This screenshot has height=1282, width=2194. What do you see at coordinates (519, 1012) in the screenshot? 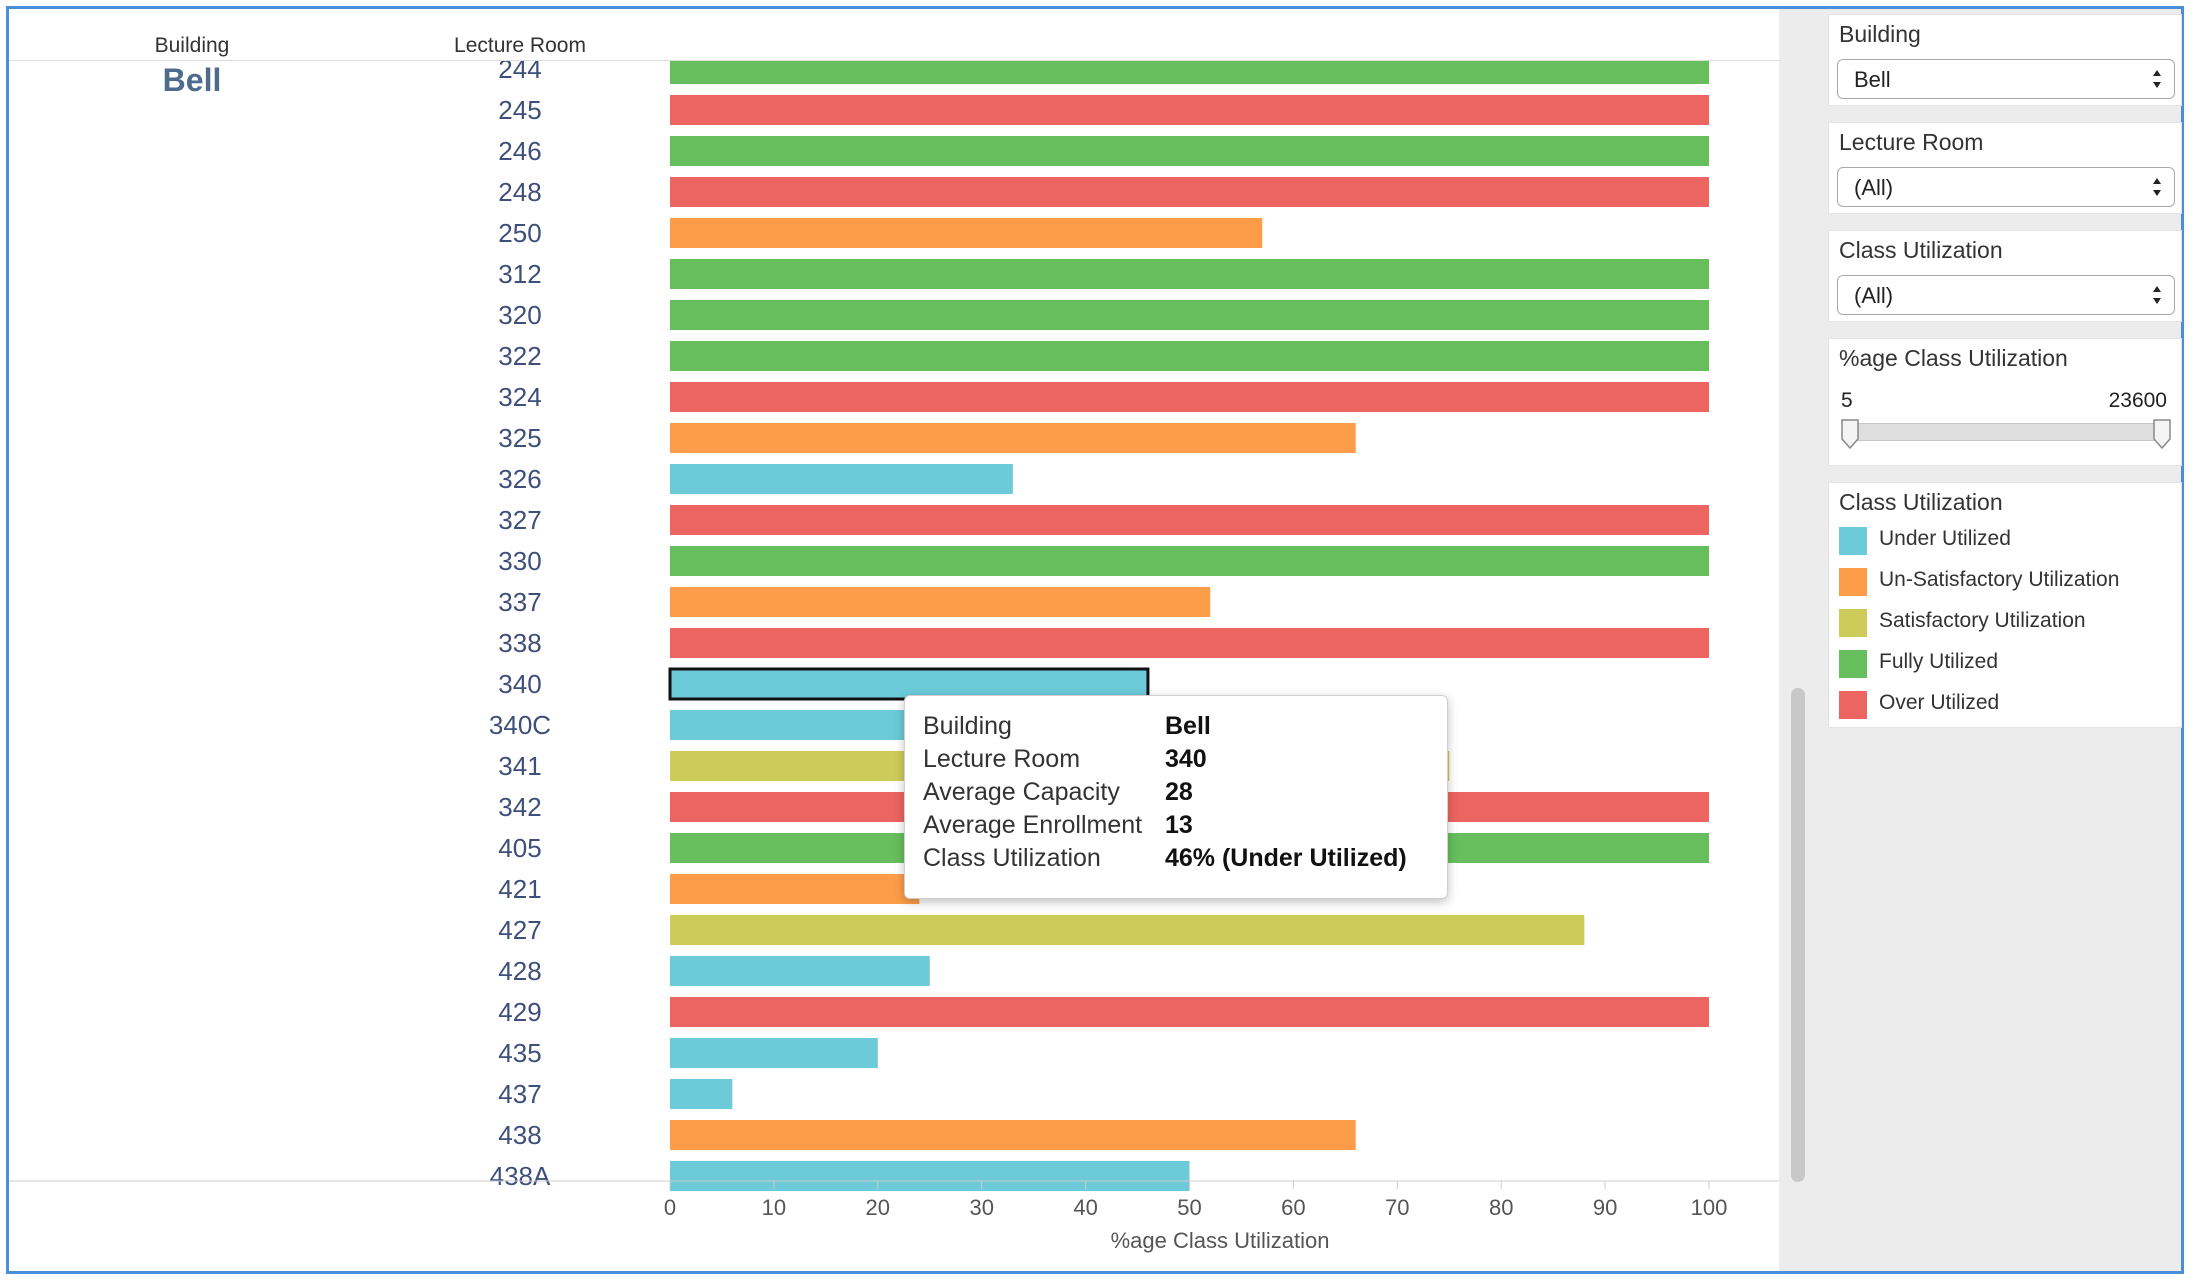
I see `room-label: 429` at bounding box center [519, 1012].